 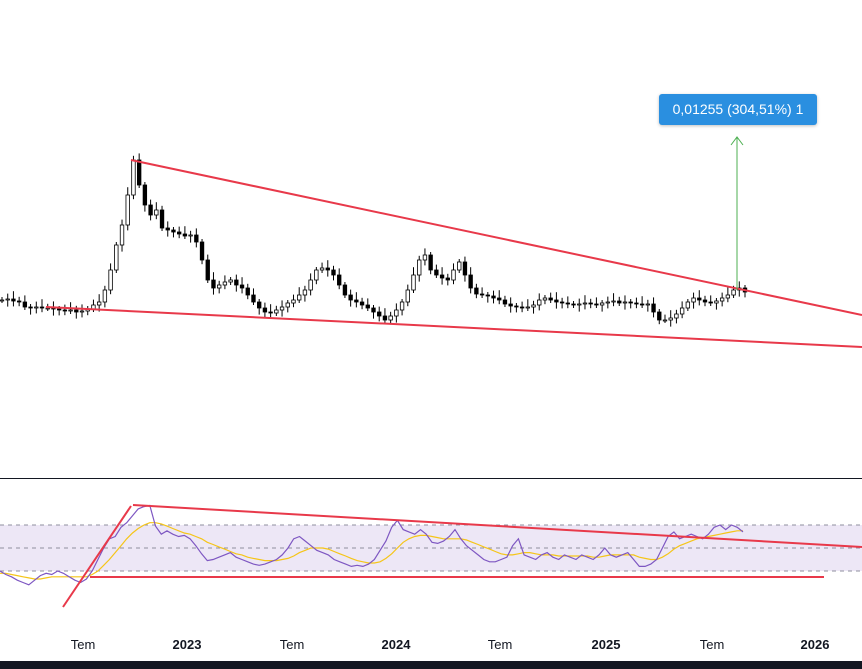 What do you see at coordinates (431, 665) in the screenshot?
I see `bottom-bar` at bounding box center [431, 665].